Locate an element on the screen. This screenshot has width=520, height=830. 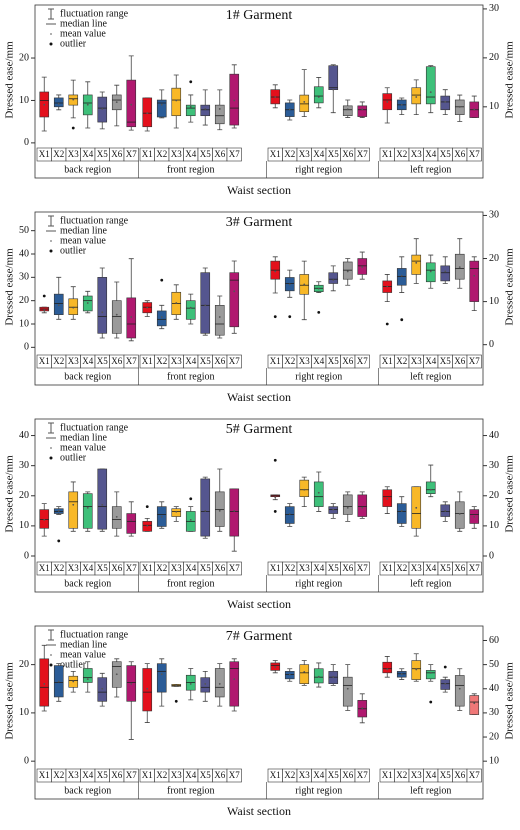
legend-range-icon is located at coordinates (51, 221).